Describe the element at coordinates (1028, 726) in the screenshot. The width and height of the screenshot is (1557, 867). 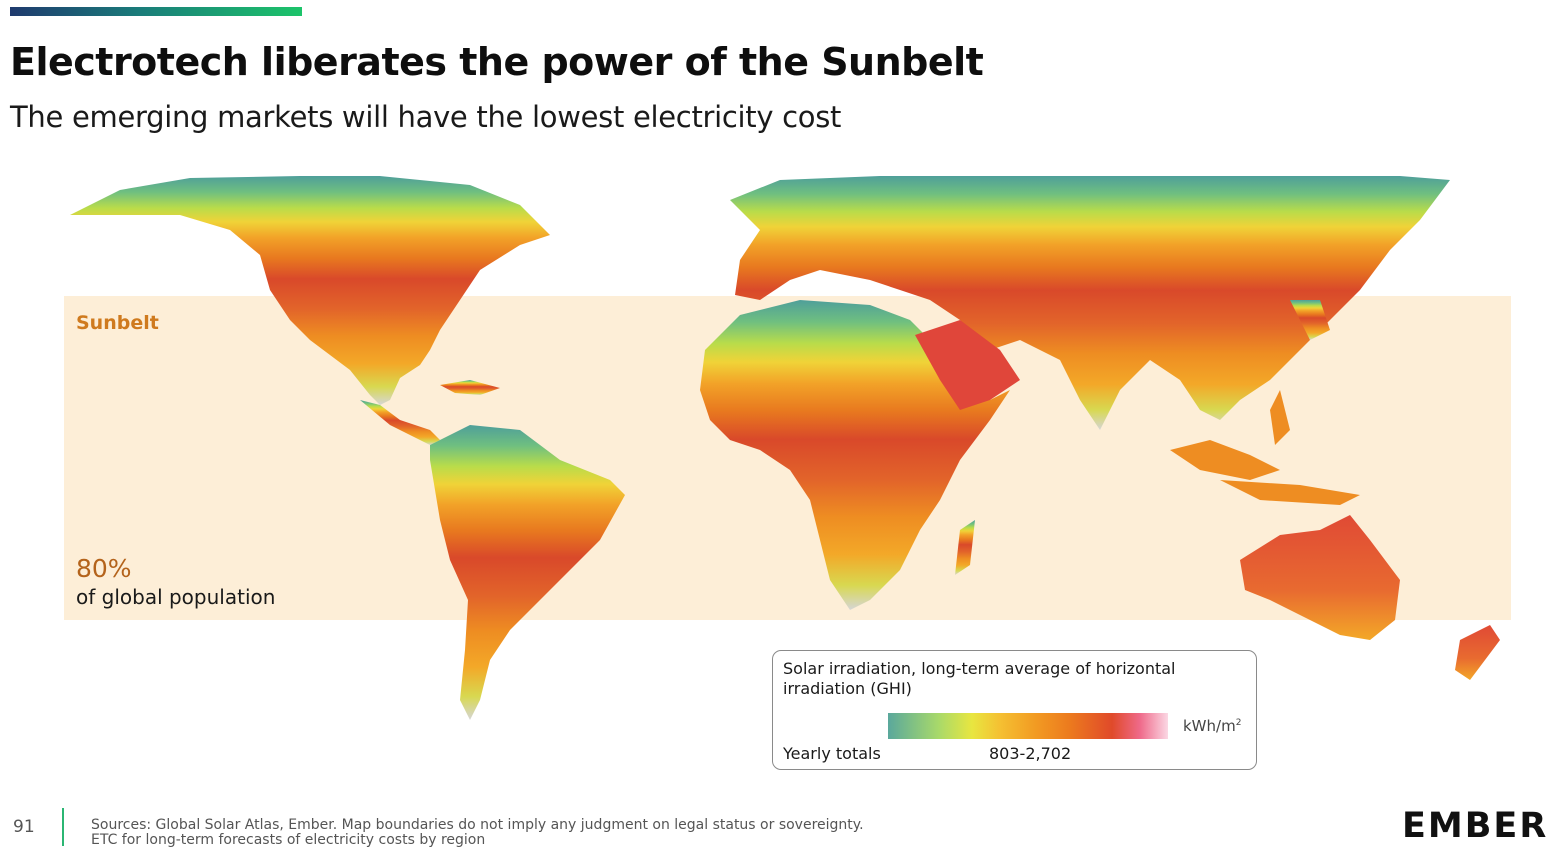
I see `legend-color-scale` at that location.